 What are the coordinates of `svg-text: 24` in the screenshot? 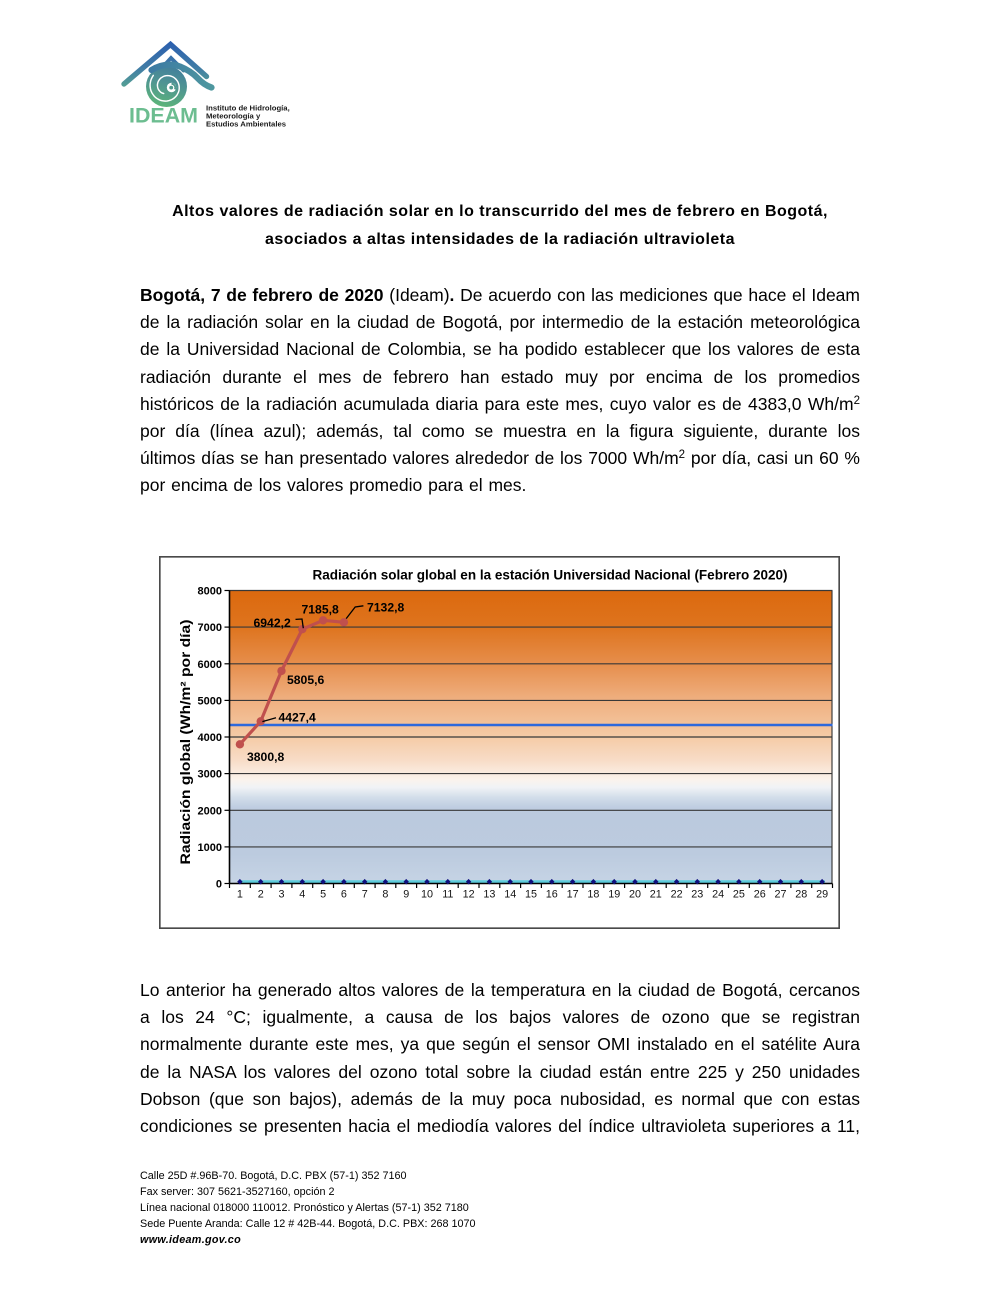 It's located at (718, 895).